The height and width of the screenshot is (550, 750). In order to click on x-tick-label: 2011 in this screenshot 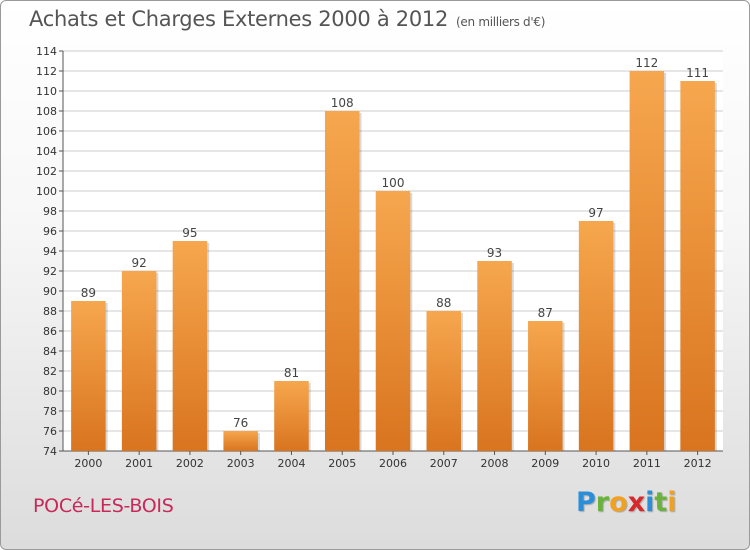, I will do `click(647, 463)`.